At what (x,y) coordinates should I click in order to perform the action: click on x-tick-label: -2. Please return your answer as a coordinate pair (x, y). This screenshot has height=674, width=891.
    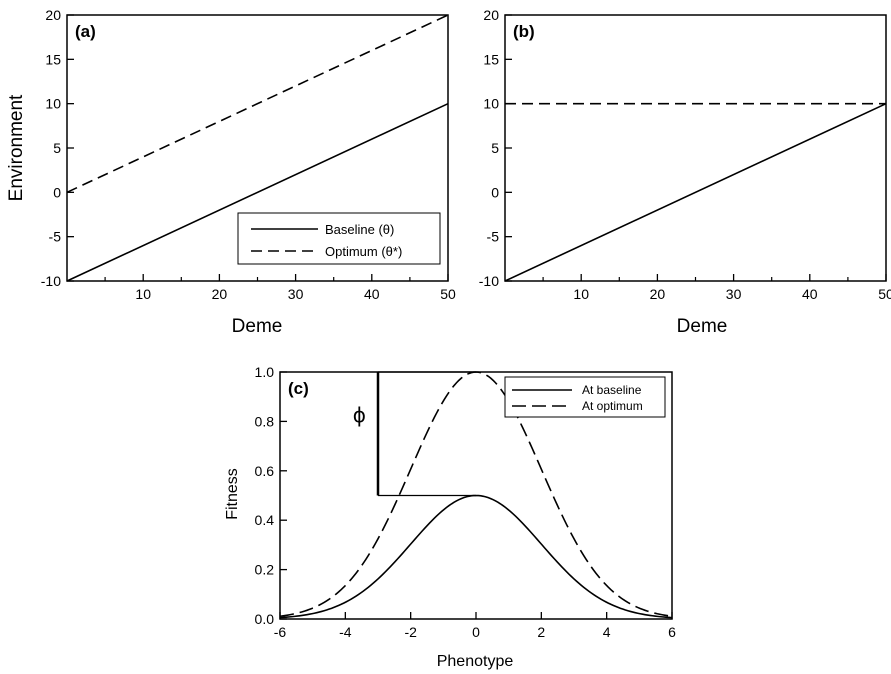
    Looking at the image, I should click on (410, 632).